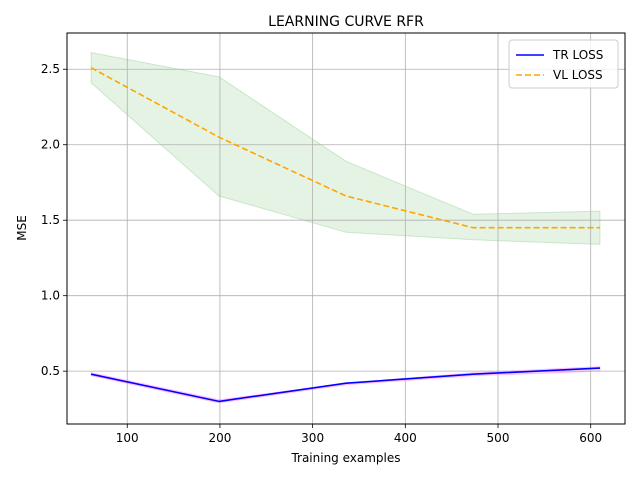  What do you see at coordinates (219, 438) in the screenshot?
I see `x-tick-label: 200` at bounding box center [219, 438].